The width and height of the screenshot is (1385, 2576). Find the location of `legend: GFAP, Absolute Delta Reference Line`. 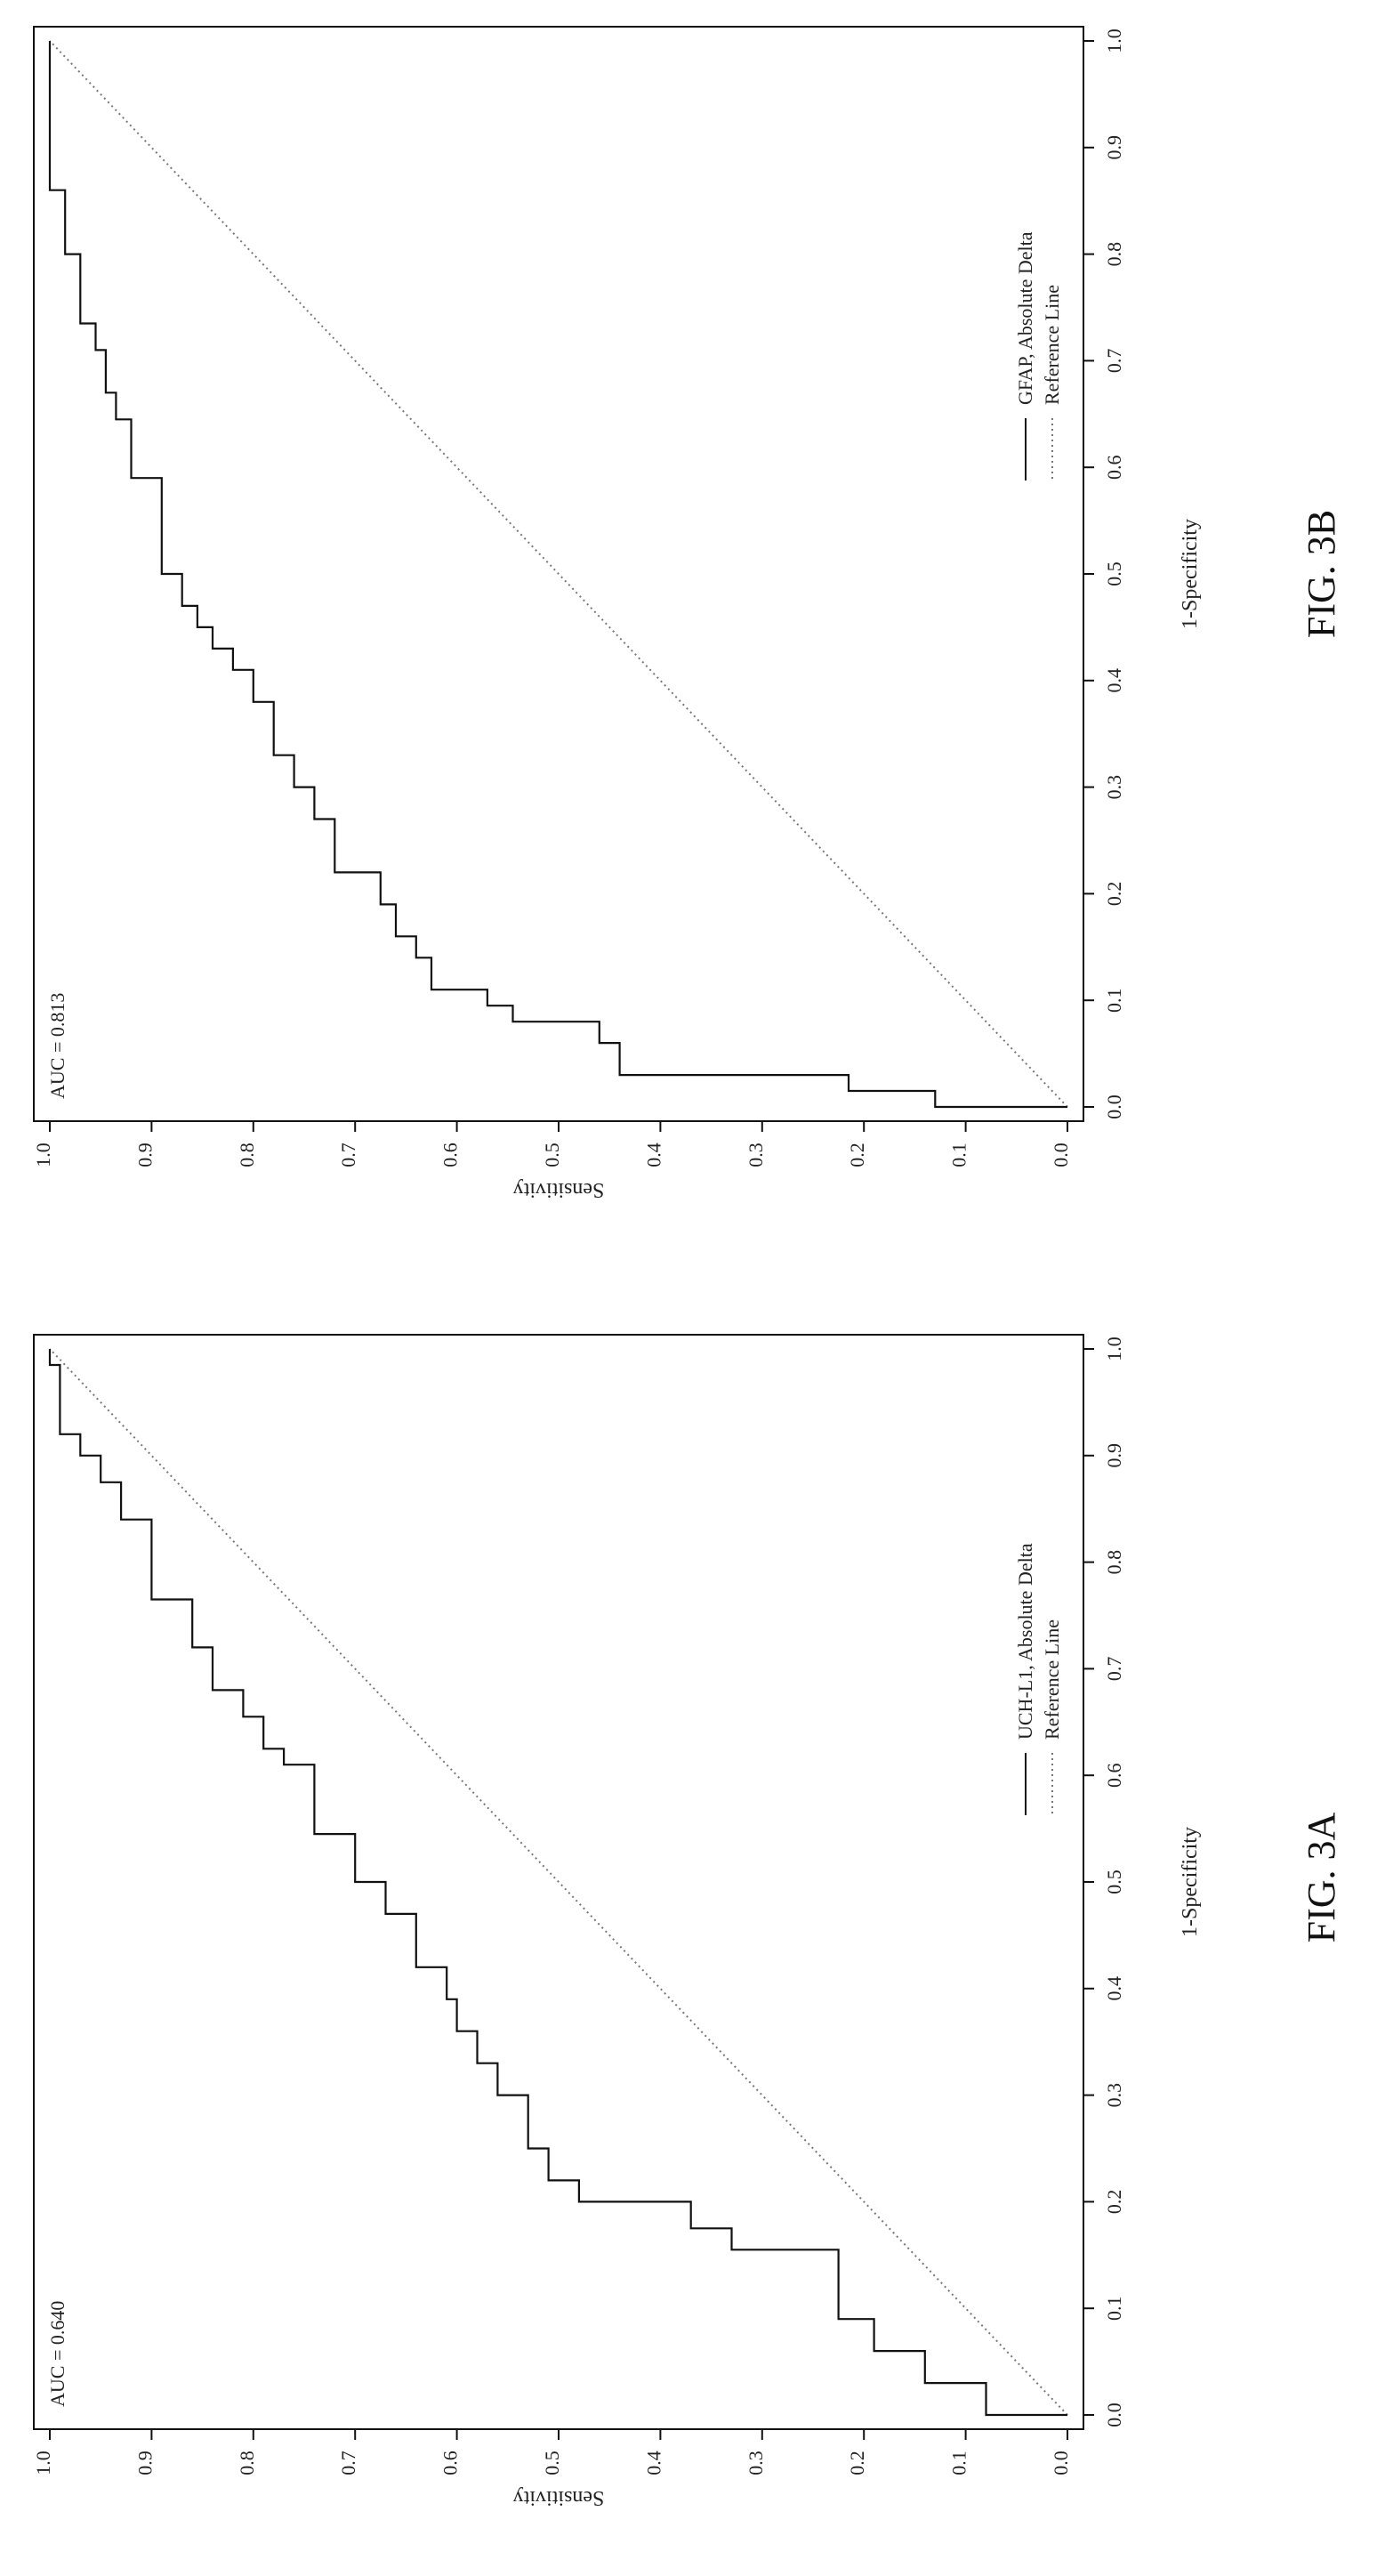

legend: GFAP, Absolute Delta Reference Line is located at coordinates (1038, 355).